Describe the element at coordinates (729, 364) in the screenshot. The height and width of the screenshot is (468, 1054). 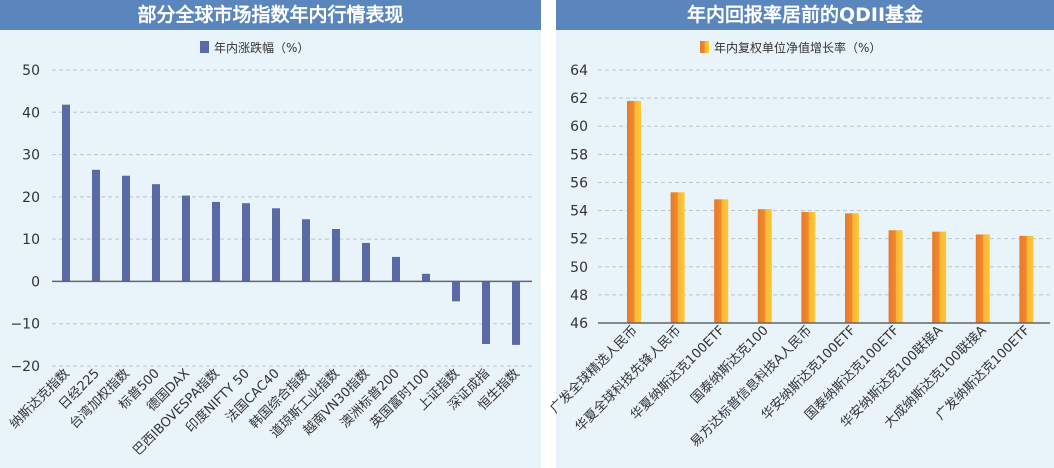
I see `x-tick-label: 国泰纳斯达克100` at that location.